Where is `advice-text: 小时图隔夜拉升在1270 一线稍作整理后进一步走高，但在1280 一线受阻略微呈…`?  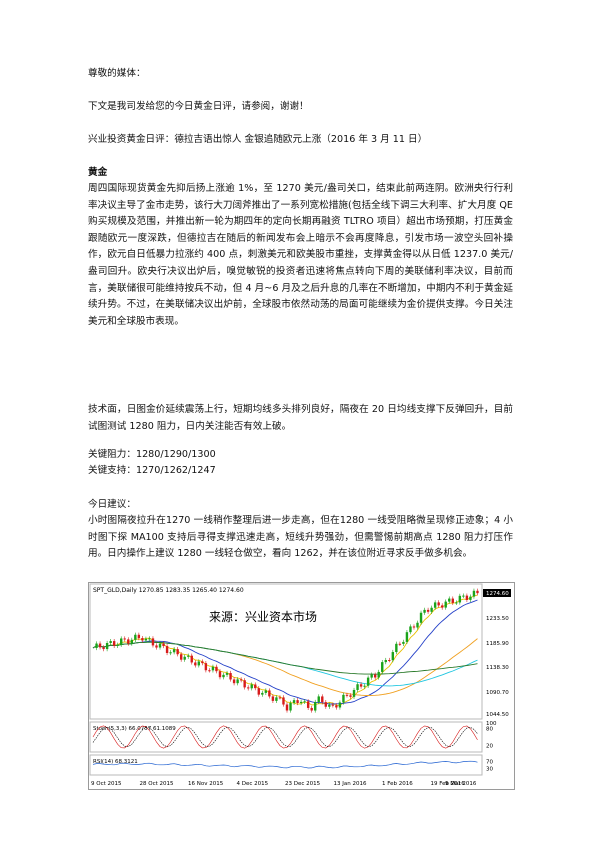
advice-text: 小时图隔夜拉升在1270 一线稍作整理后进一步走高，但在1280 一线受阻略微呈… is located at coordinates (300, 537).